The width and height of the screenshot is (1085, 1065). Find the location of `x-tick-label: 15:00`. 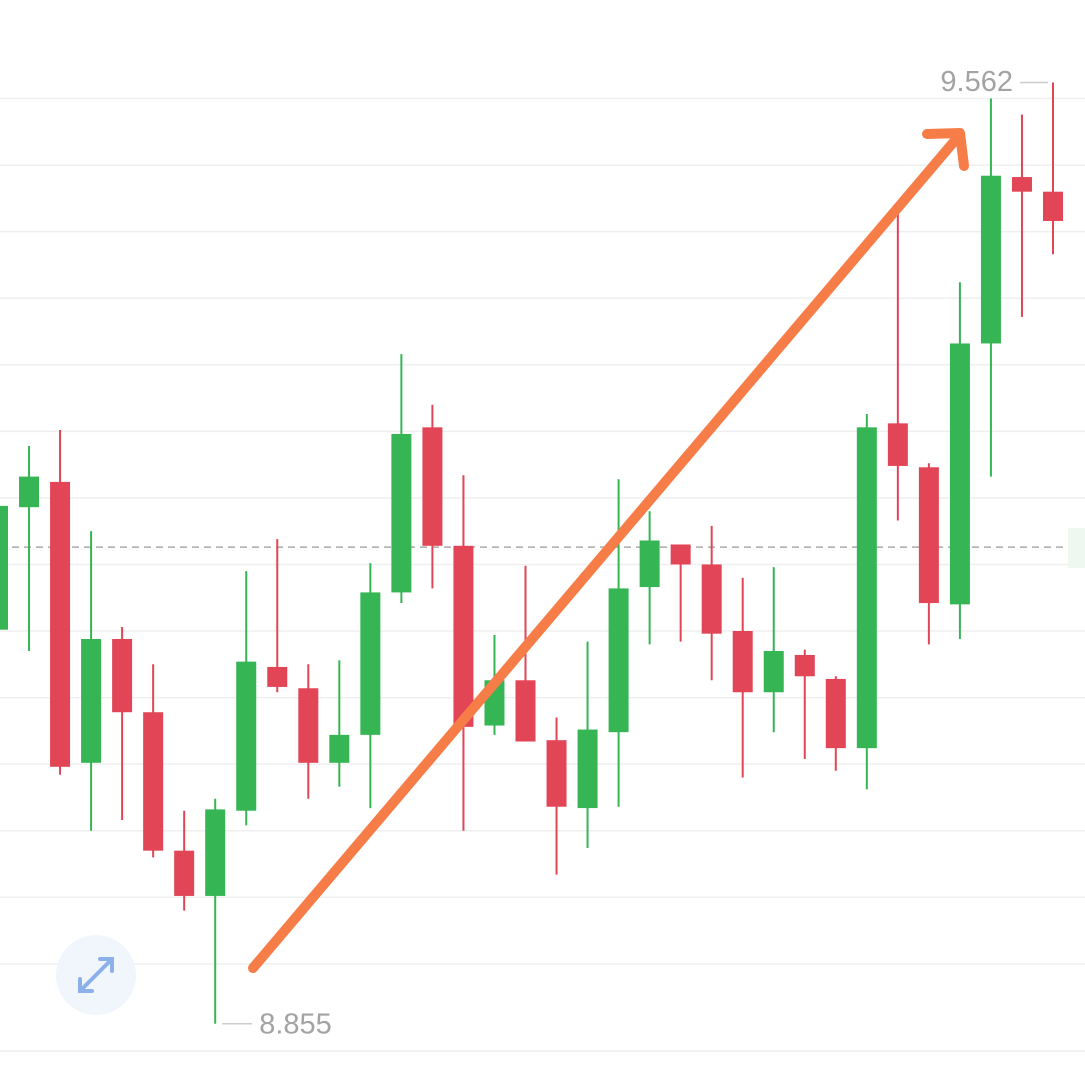

x-tick-label: 15:00 is located at coordinates (867, 1063).